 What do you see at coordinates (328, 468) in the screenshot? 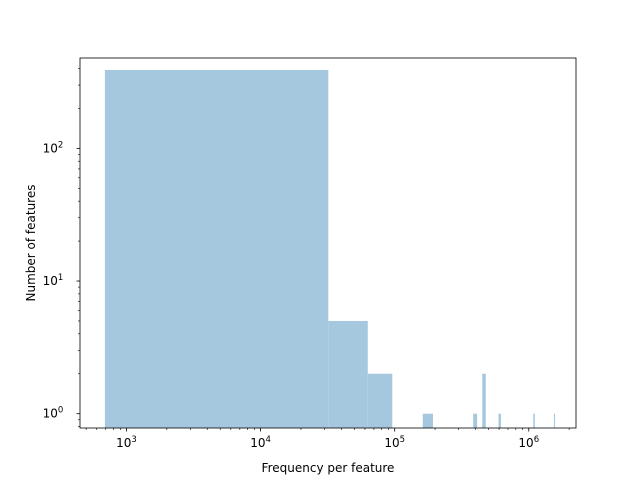
I see `x-axis-label: Frequency per feature` at bounding box center [328, 468].